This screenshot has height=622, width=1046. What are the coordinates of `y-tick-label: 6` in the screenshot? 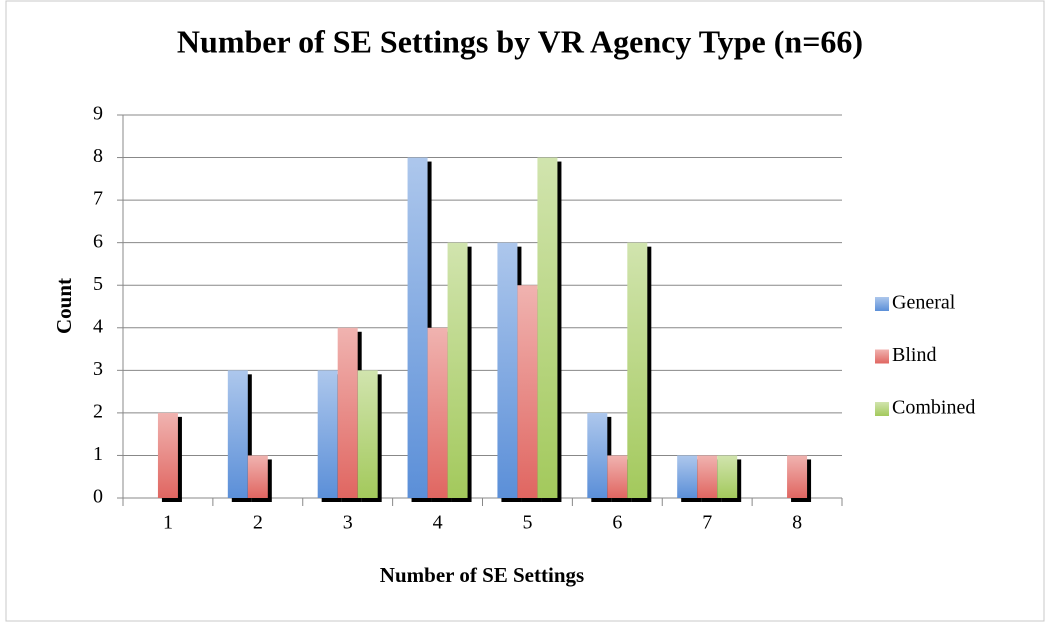 It's located at (98, 241).